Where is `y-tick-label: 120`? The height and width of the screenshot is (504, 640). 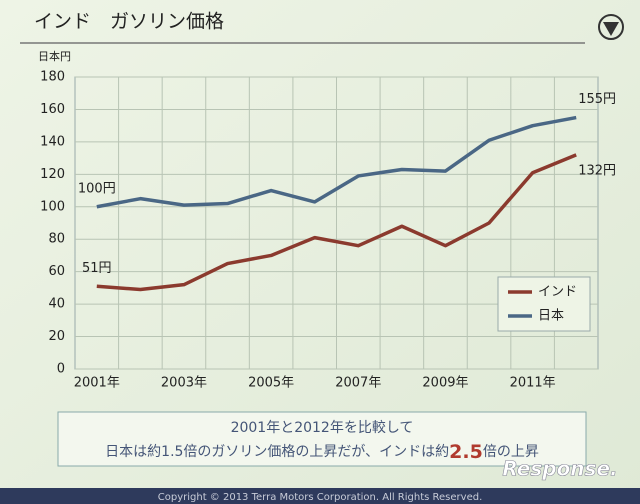 y-tick-label: 120 is located at coordinates (52, 174).